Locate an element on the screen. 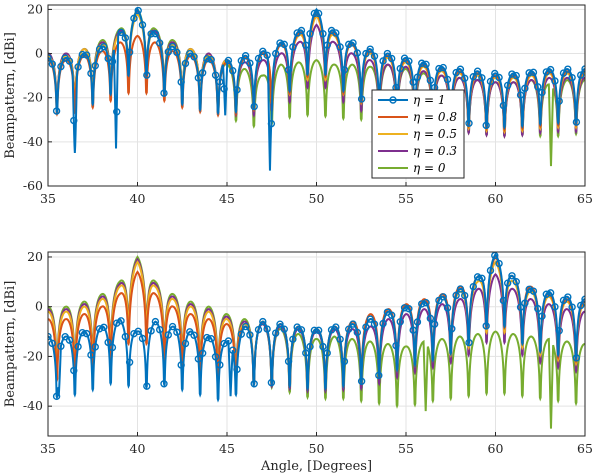  x-tick-label: 60 is located at coordinates (496, 198).